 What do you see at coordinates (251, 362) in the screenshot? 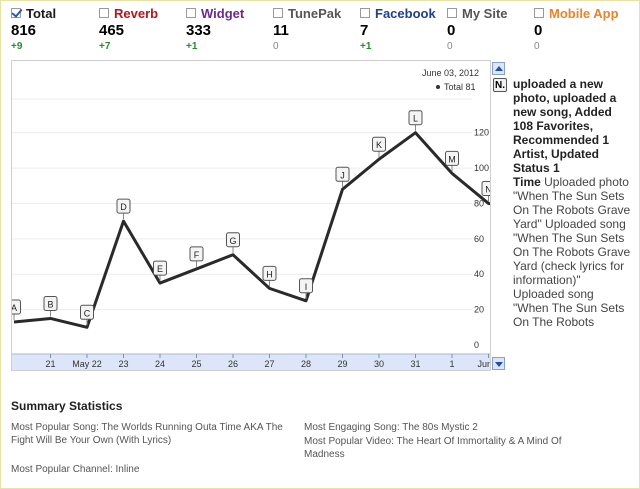
I see `x-axis-band` at bounding box center [251, 362].